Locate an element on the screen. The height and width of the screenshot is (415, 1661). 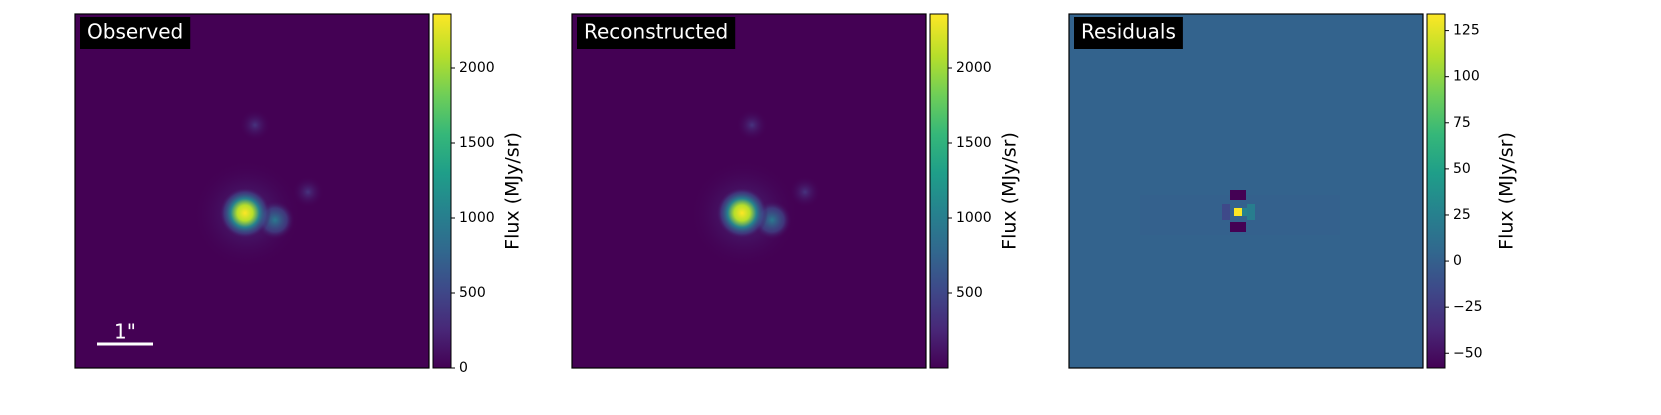
colorbar-tick-label: 25 is located at coordinates (1462, 215).